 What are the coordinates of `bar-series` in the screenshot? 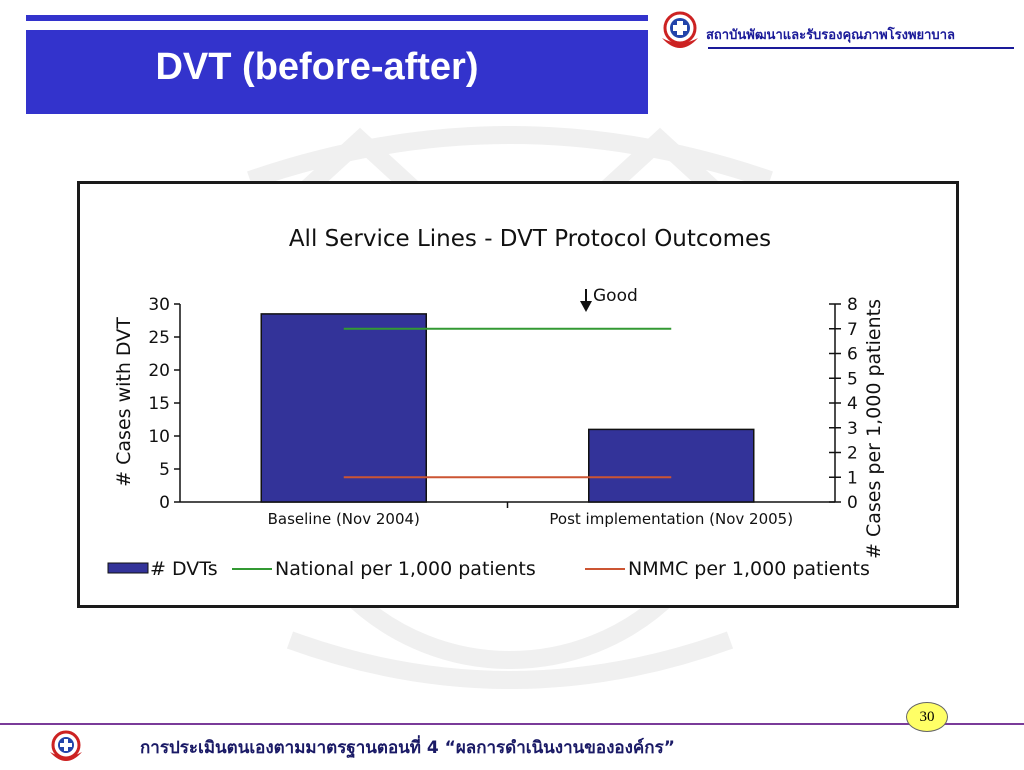 It's located at (507, 408).